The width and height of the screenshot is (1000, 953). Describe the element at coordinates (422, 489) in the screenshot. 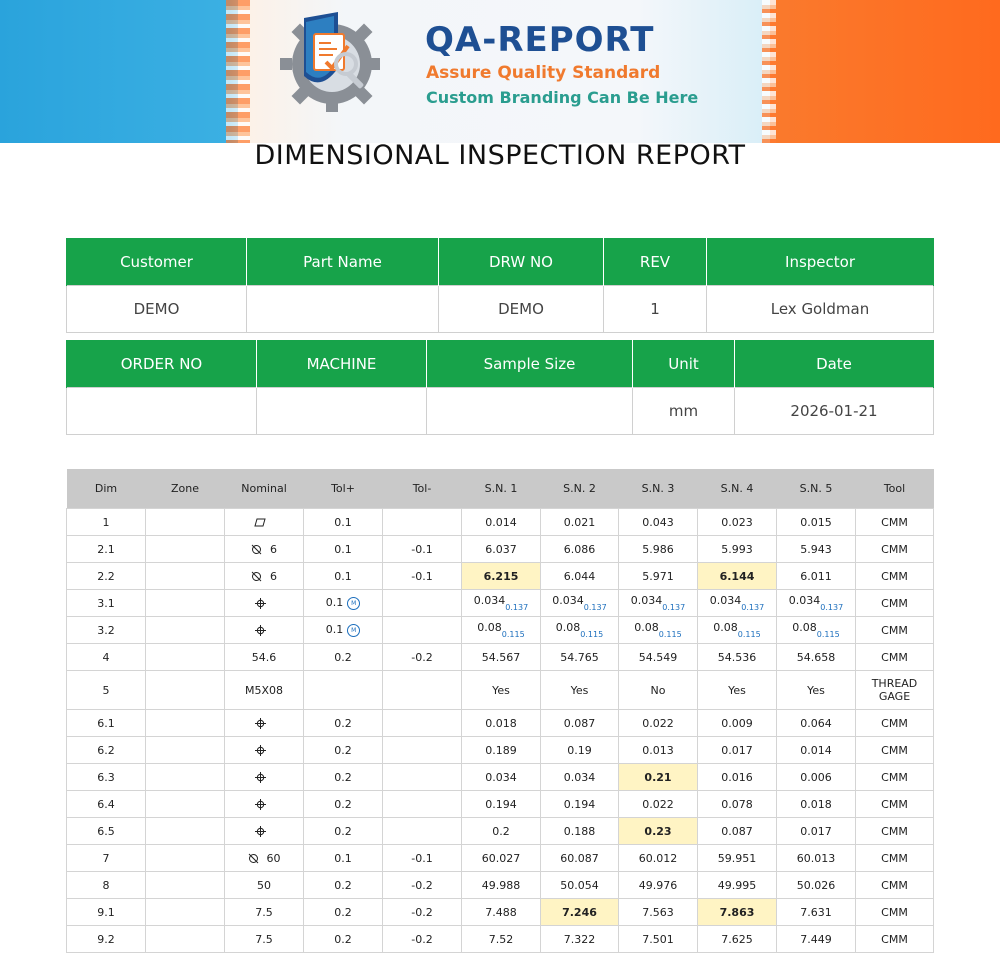

I see `column-header-tol-minus: Tol-` at that location.